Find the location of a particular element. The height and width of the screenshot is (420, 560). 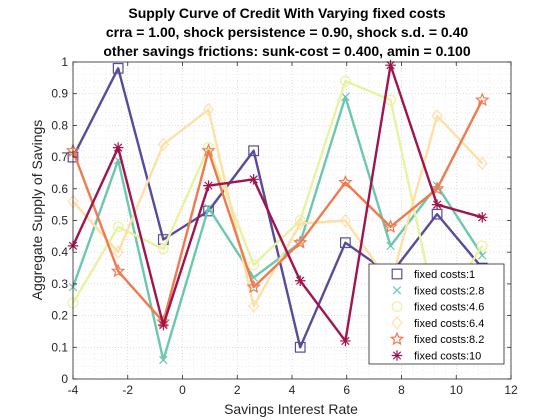

x-tick-label: -2 is located at coordinates (127, 390).